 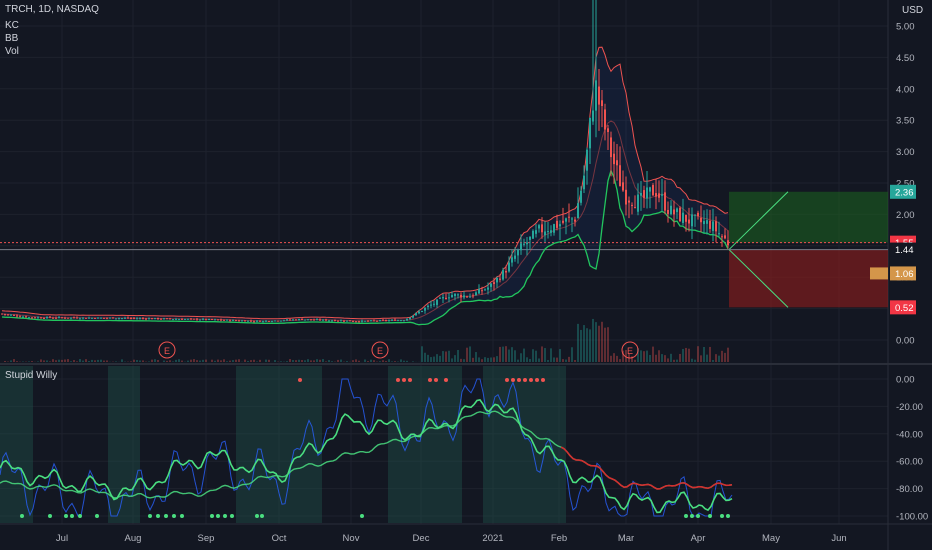 What do you see at coordinates (12, 38) in the screenshot?
I see `legend-bb: BB` at bounding box center [12, 38].